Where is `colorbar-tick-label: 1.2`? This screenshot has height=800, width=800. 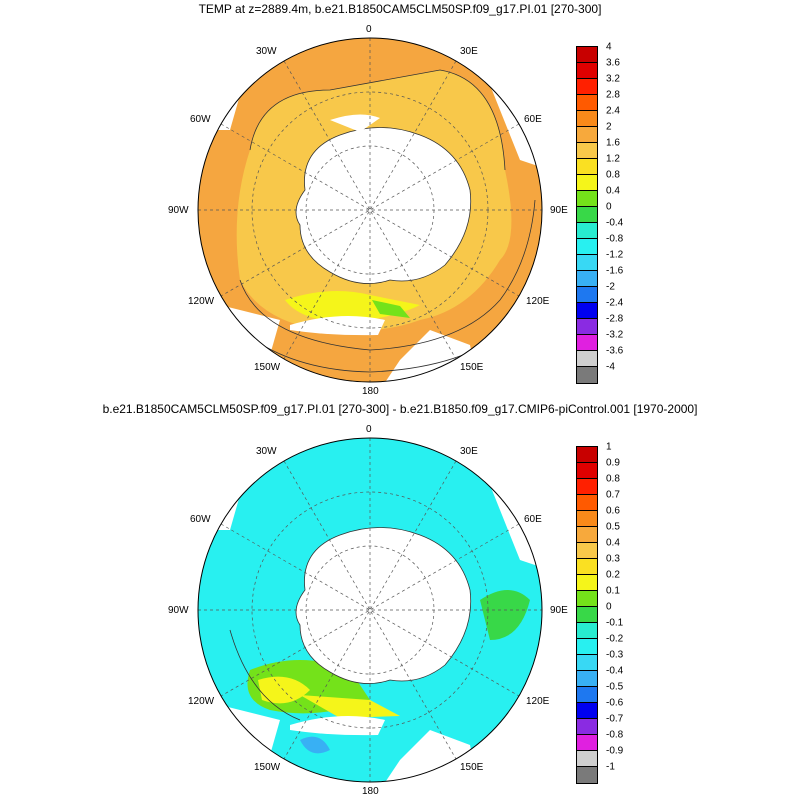
colorbar-tick-label: 1.2 is located at coordinates (613, 159).